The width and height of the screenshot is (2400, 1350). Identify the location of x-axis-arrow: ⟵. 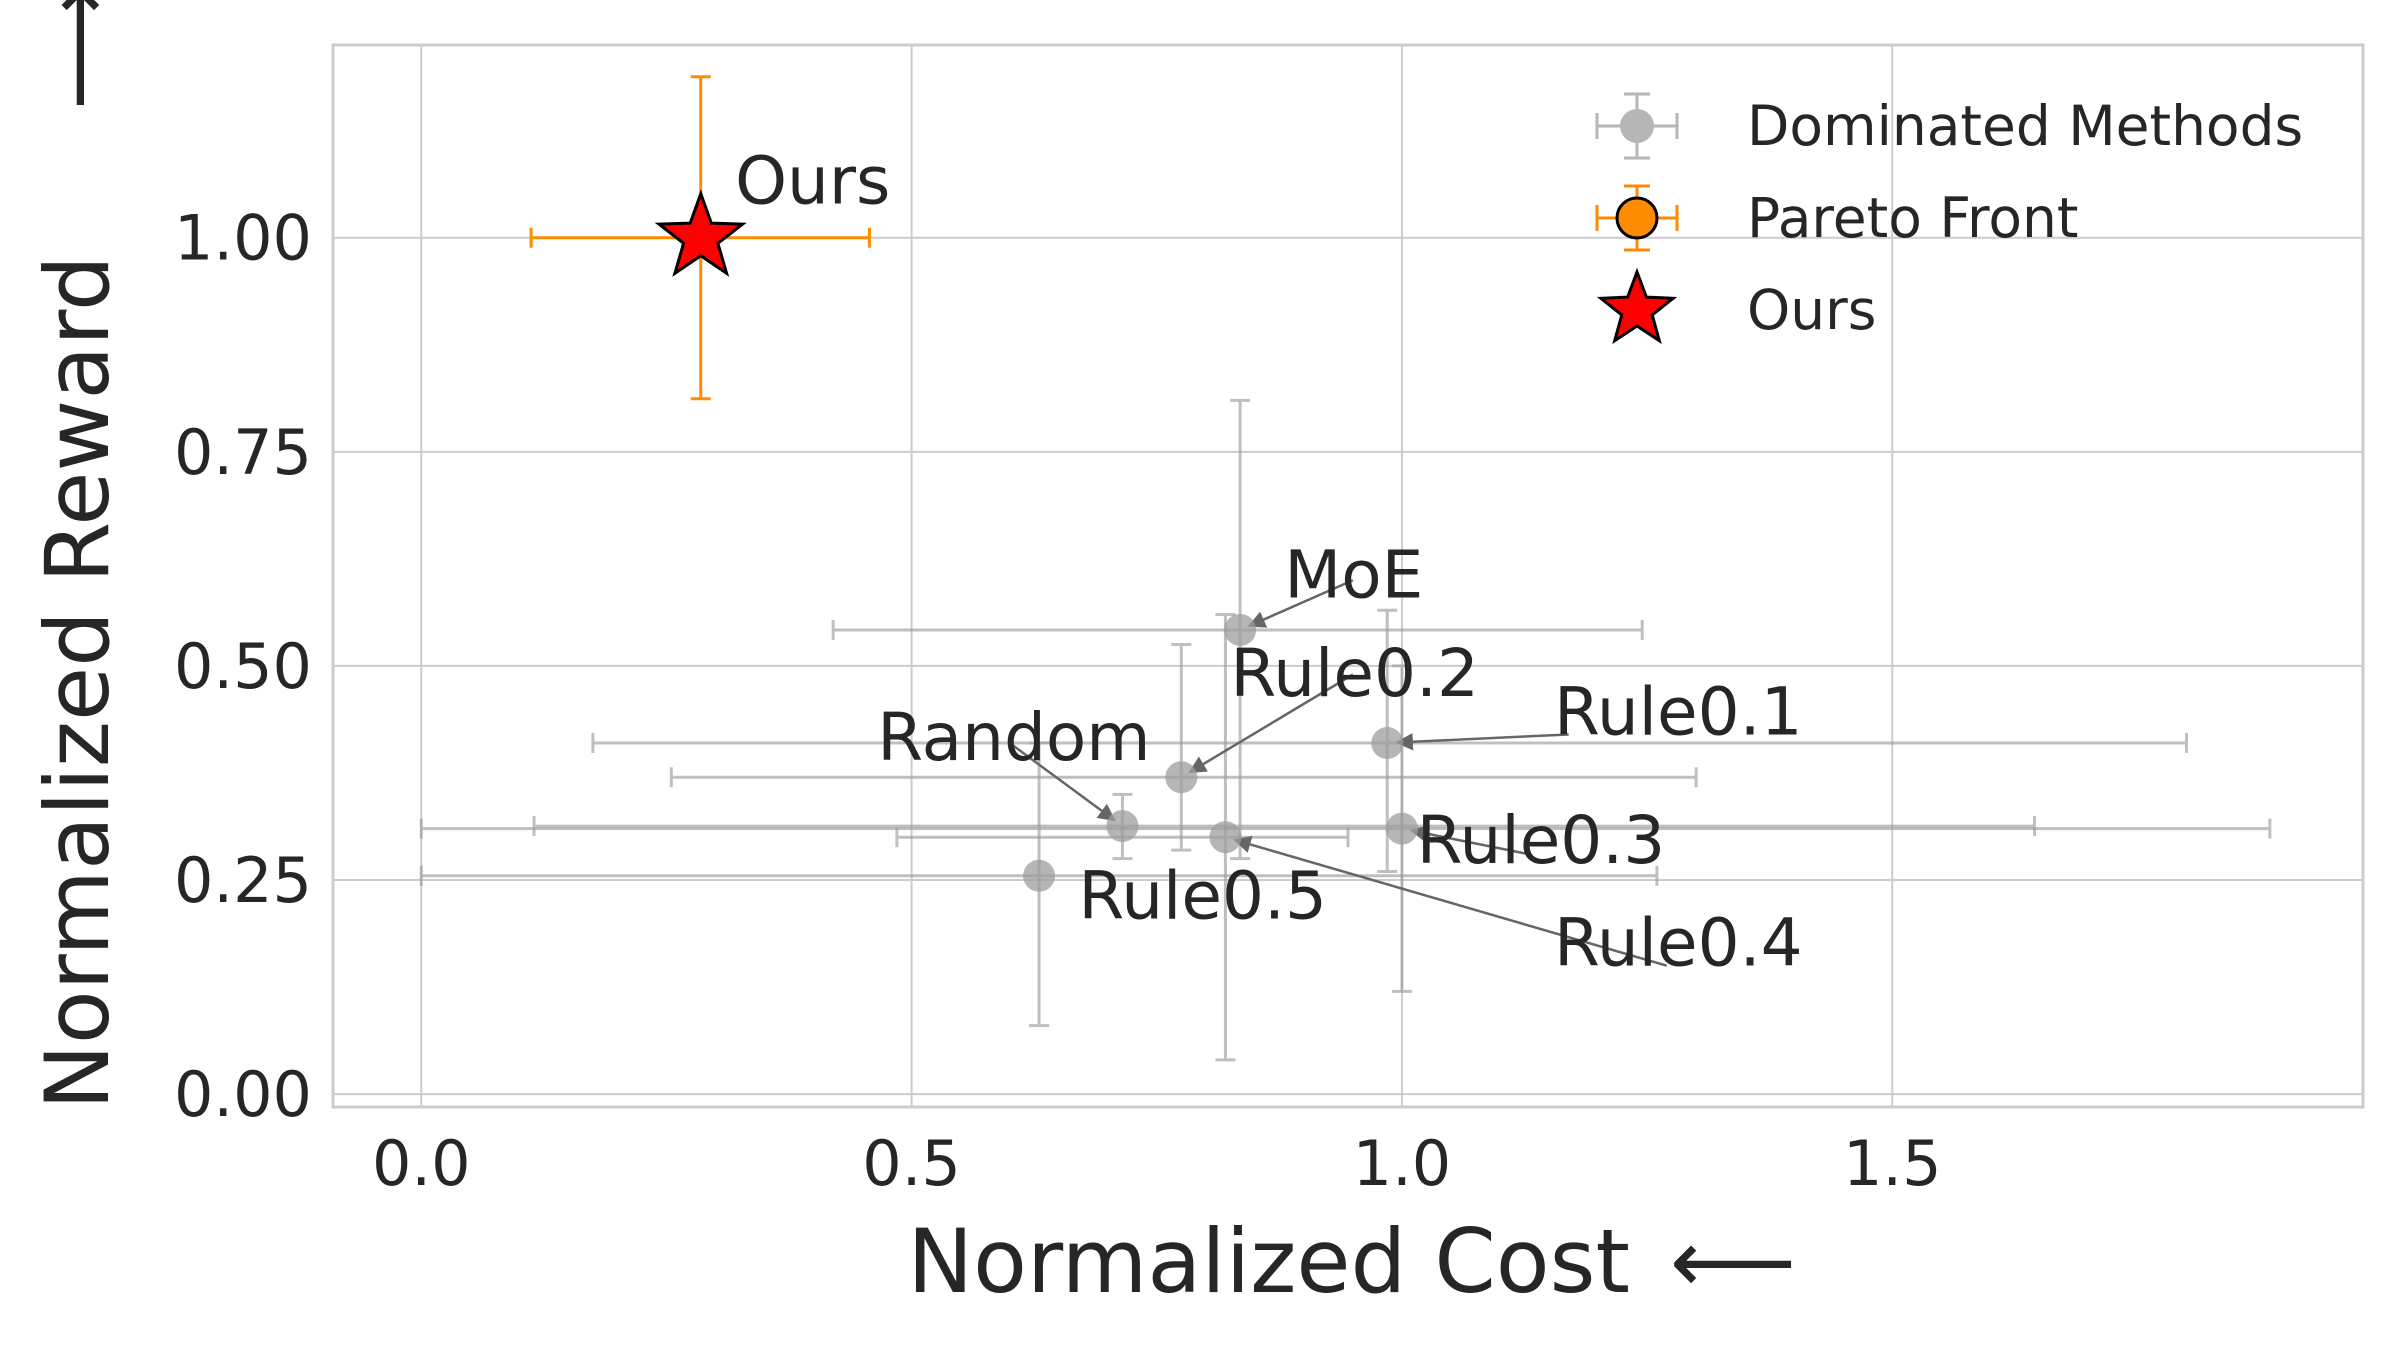
(1733, 1261).